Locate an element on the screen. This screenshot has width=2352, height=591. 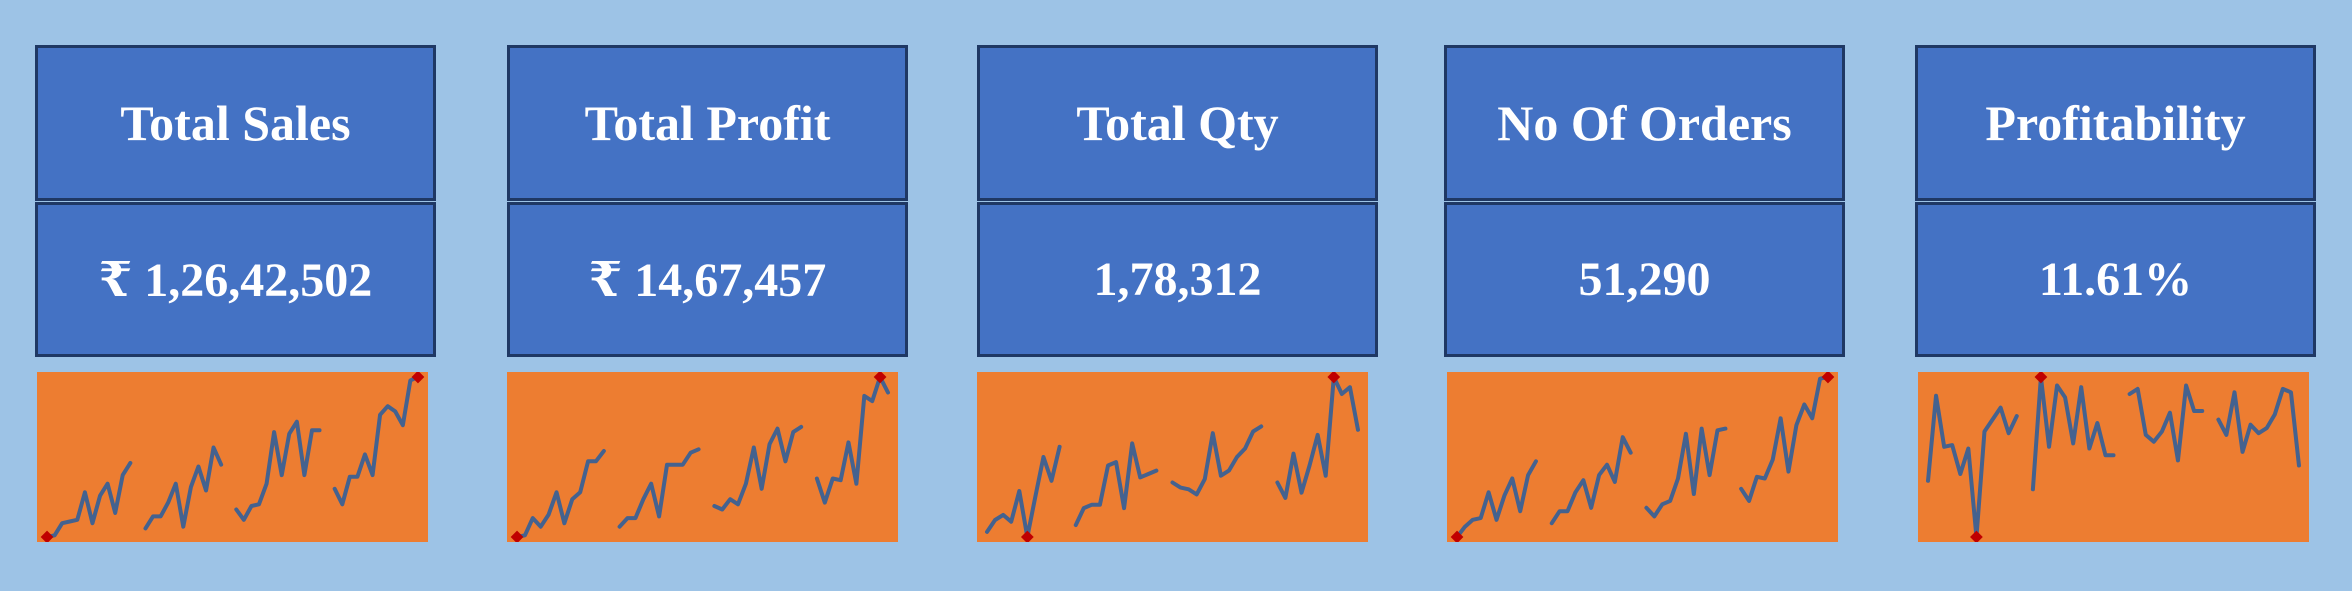
kpi-title: Profitability is located at coordinates (2115, 123).